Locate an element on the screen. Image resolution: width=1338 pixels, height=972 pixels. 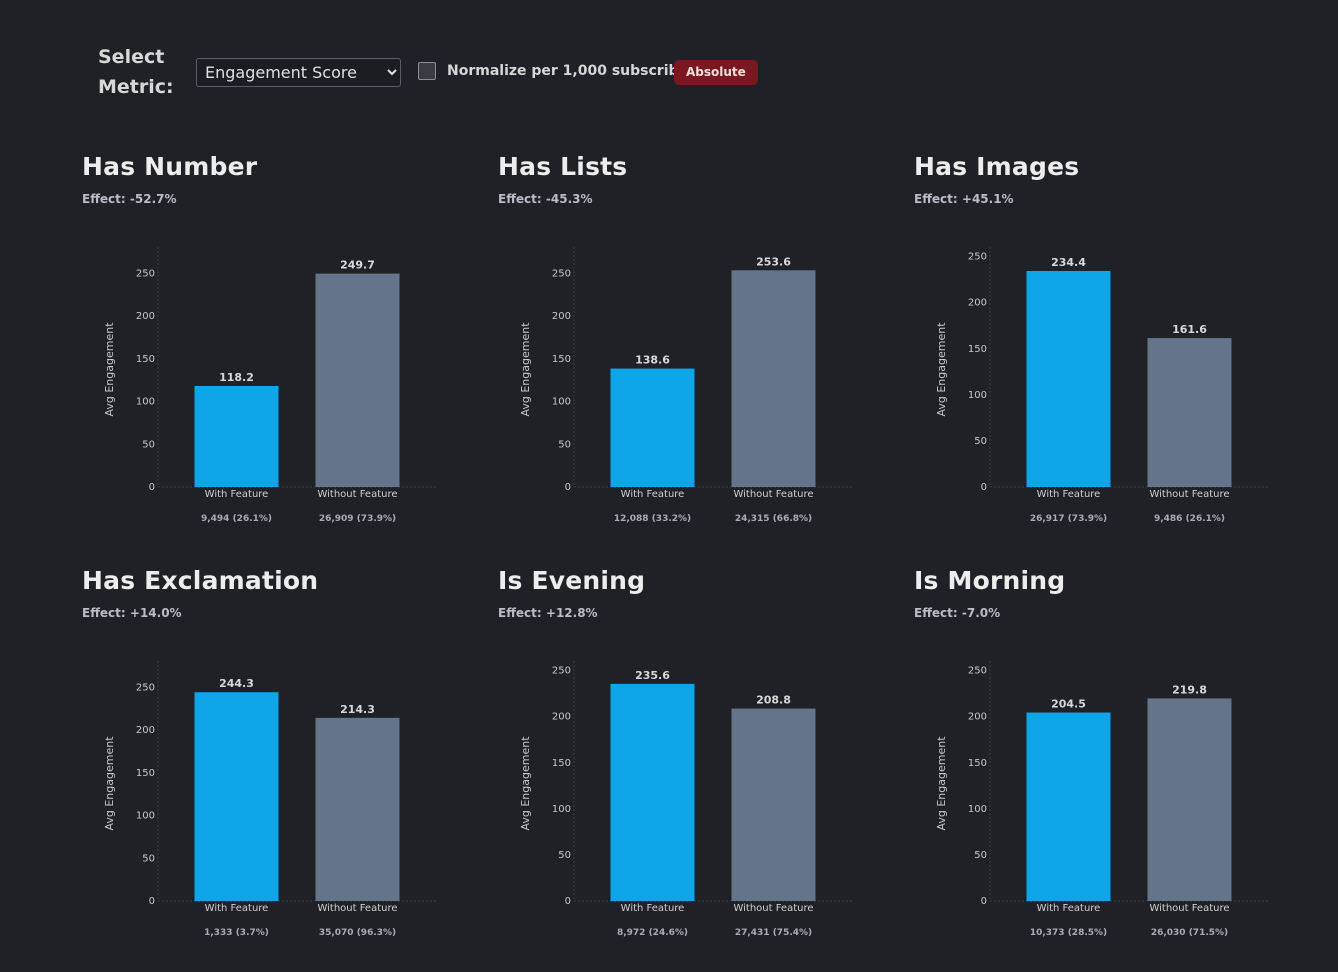
bar-value-label: 161.6 is located at coordinates (1189, 329).